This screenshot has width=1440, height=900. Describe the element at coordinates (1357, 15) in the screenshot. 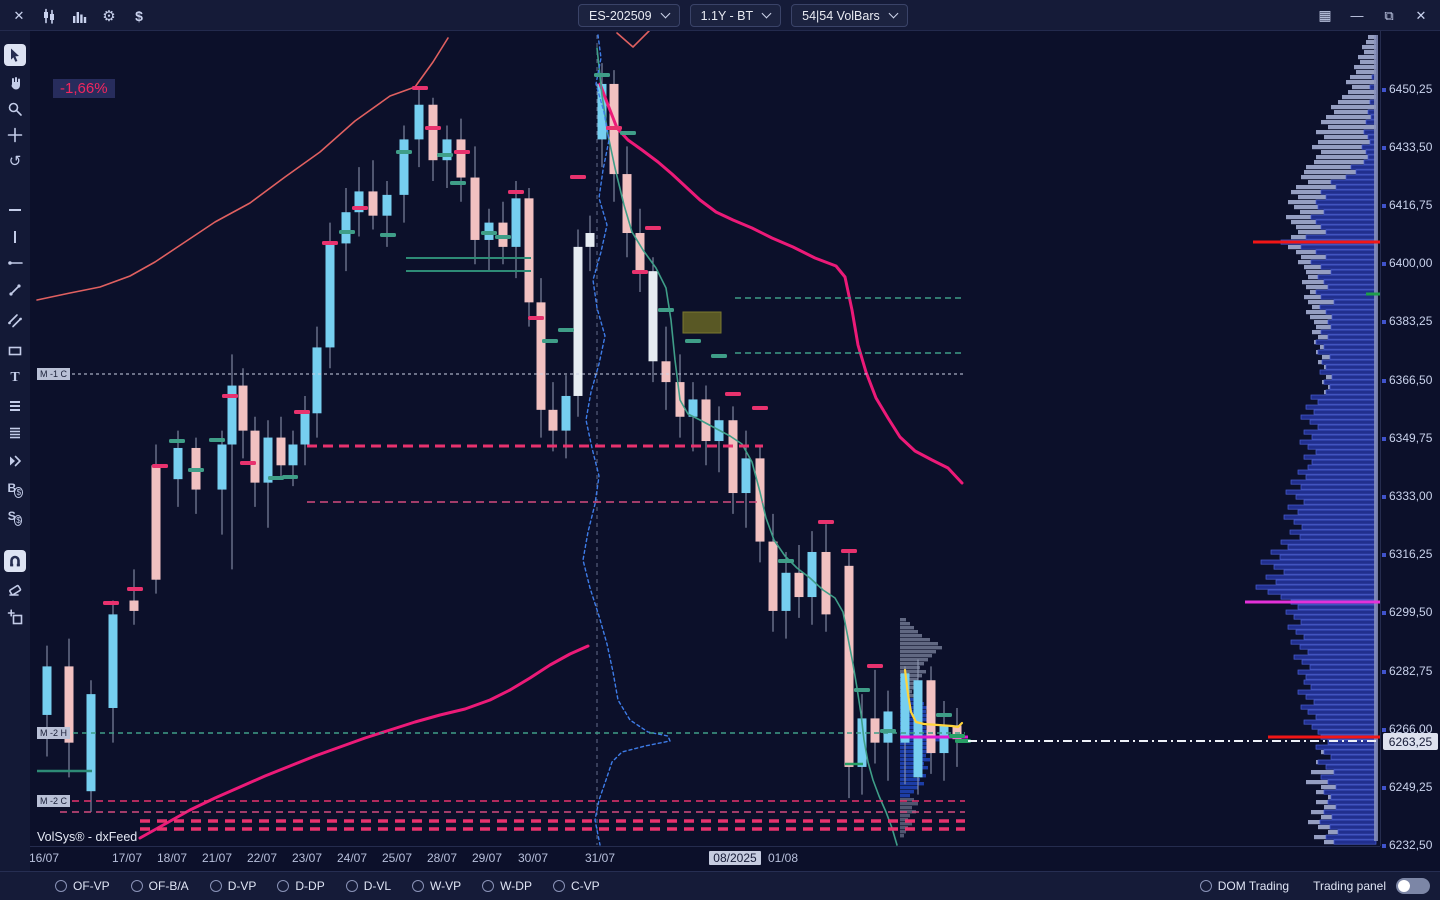

I see `minimize-icon: —` at that location.